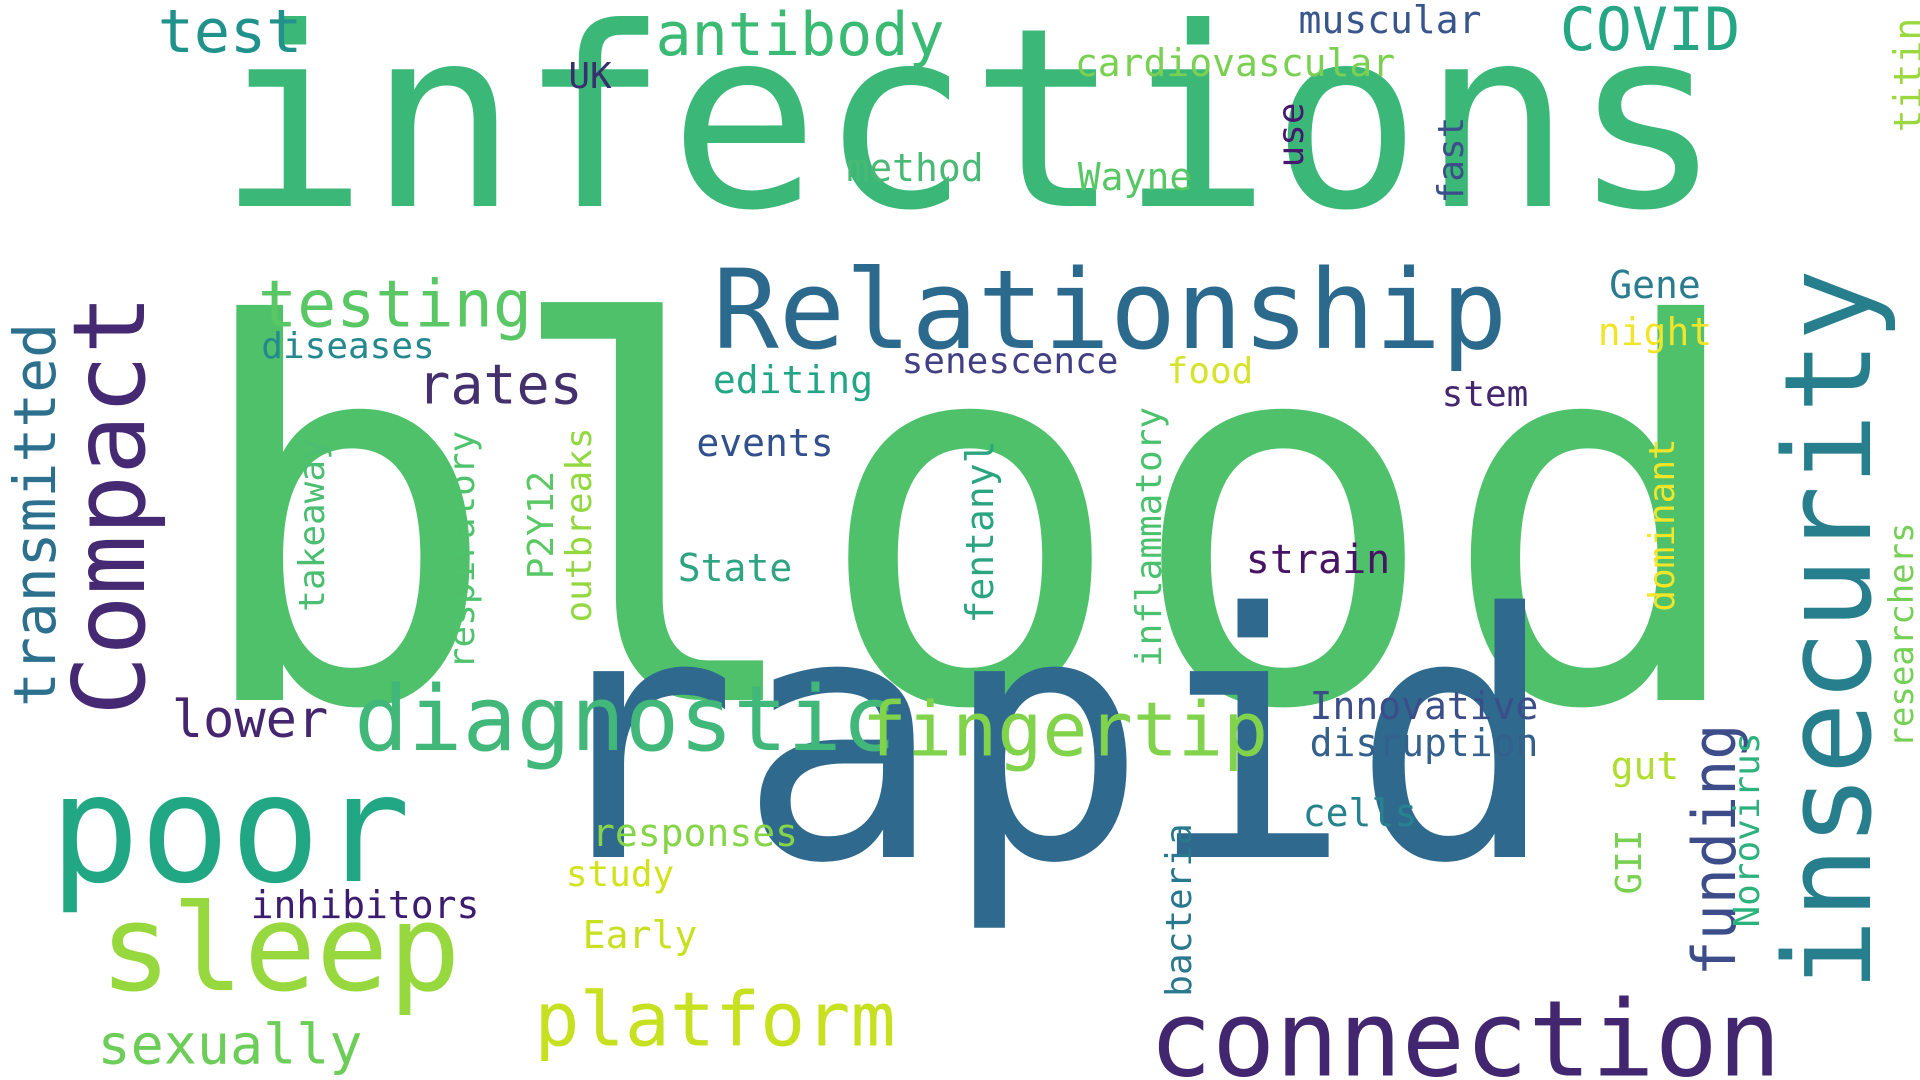  I want to click on word-norovirus: Norovirus, so click(1747, 830).